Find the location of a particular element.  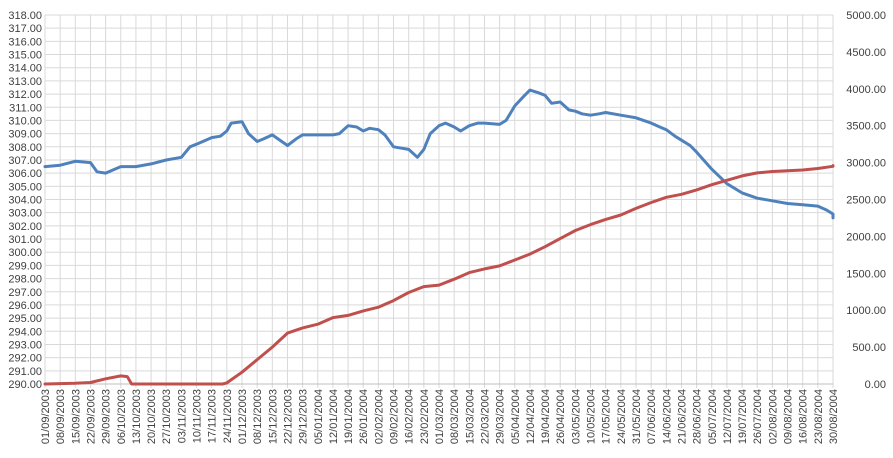

left-axis-tick-label: 293.00 is located at coordinates (25, 345).